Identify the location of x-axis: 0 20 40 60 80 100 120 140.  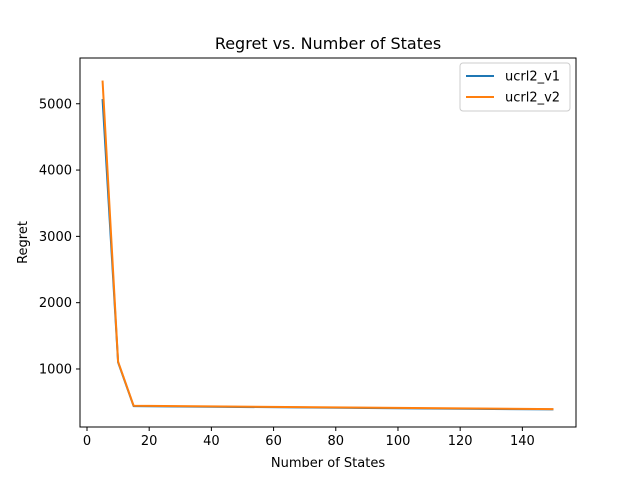
(309, 438).